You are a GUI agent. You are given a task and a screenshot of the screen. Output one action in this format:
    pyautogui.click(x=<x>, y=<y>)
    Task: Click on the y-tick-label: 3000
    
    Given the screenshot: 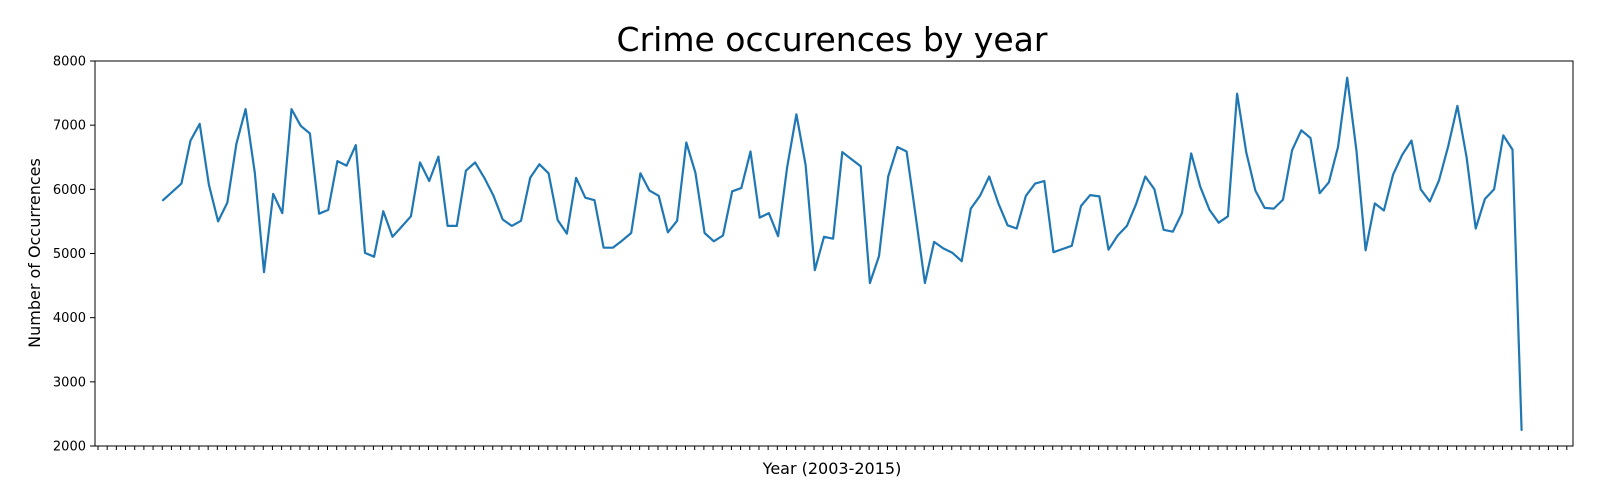 What is the action you would take?
    pyautogui.click(x=69, y=382)
    